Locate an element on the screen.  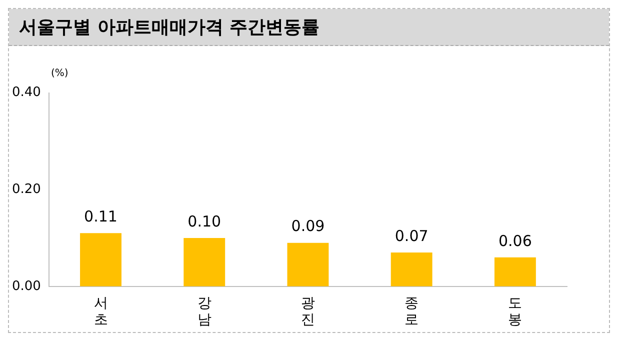
data-label: 0.11 is located at coordinates (101, 217).